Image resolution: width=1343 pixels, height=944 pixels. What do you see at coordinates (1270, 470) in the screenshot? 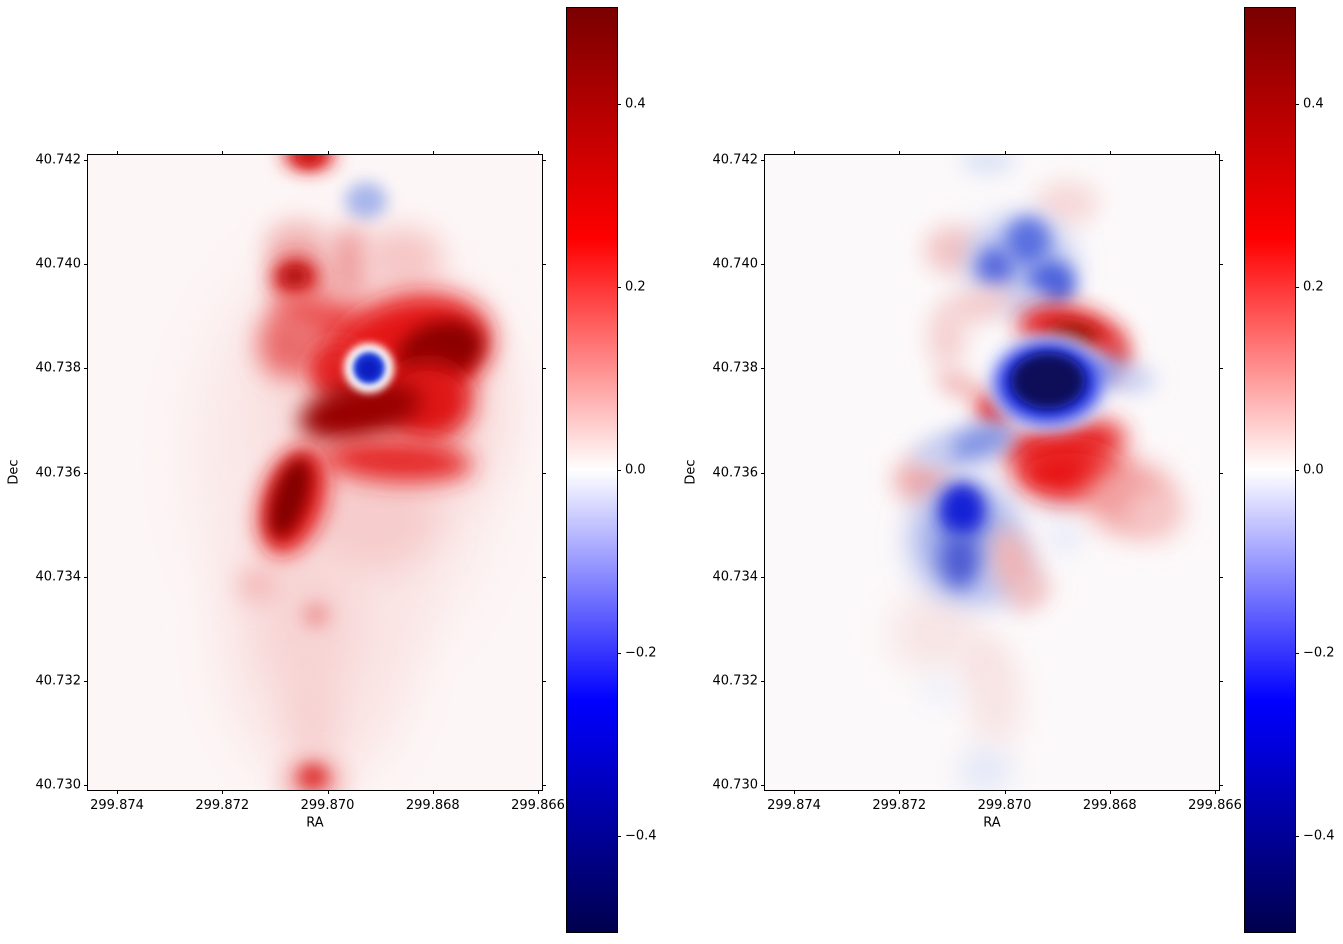
I see `right-colorbar` at bounding box center [1270, 470].